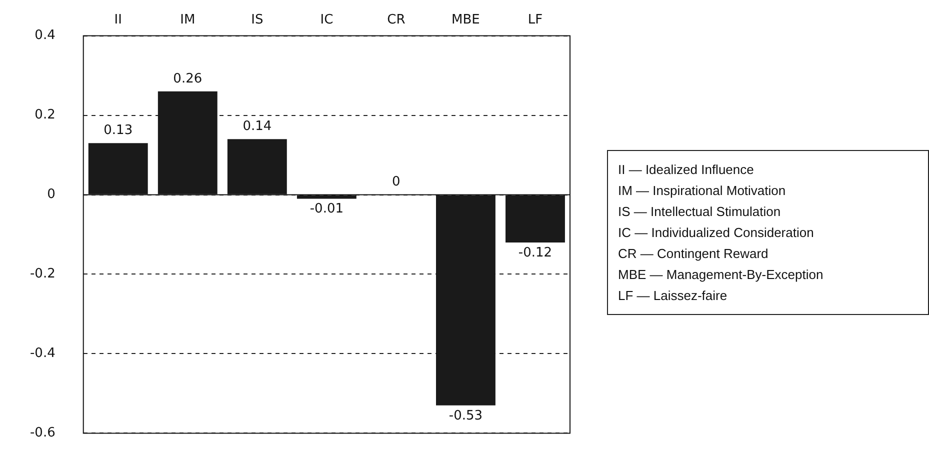 Image resolution: width=929 pixels, height=469 pixels. I want to click on text: LF — Laissez-faire, so click(673, 296).